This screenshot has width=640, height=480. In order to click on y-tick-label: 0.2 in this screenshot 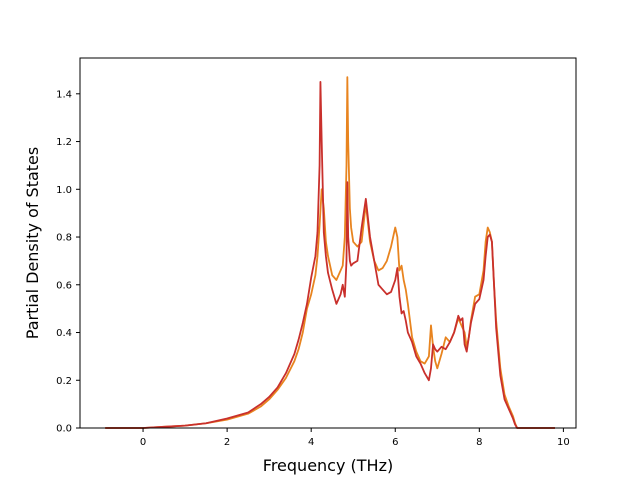, I will do `click(64, 381)`.